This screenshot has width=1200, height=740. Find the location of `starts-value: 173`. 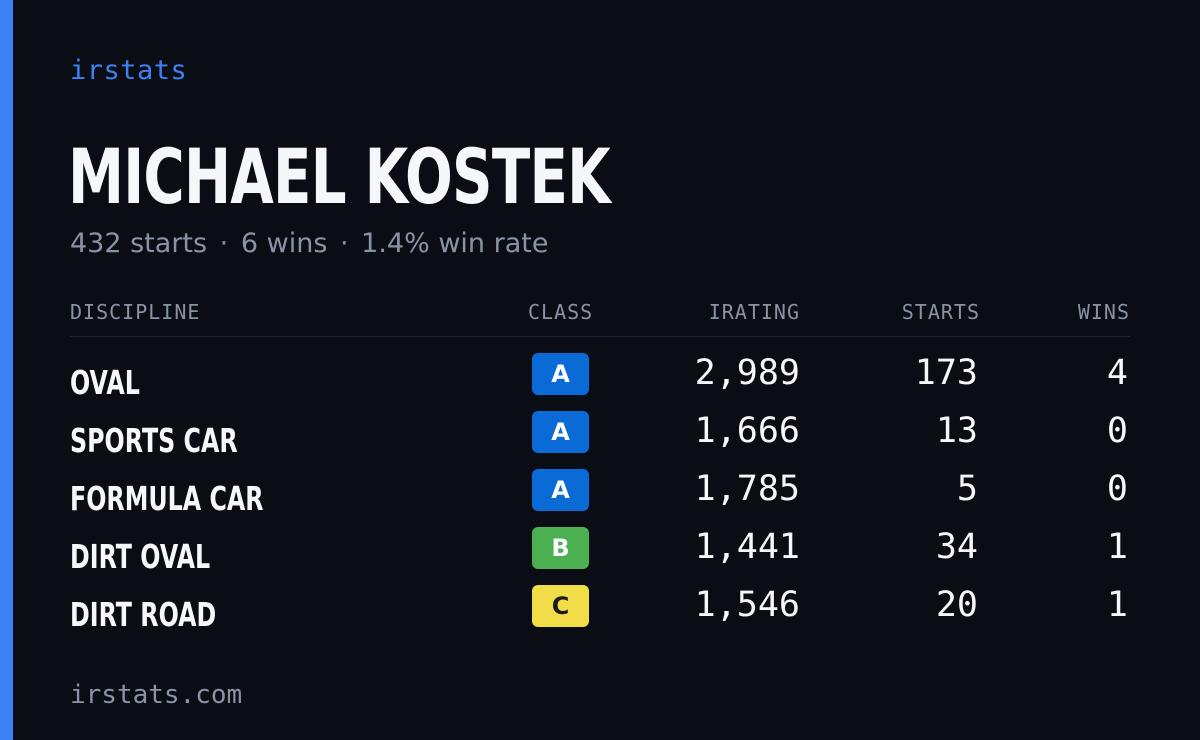

starts-value: 173 is located at coordinates (946, 373).